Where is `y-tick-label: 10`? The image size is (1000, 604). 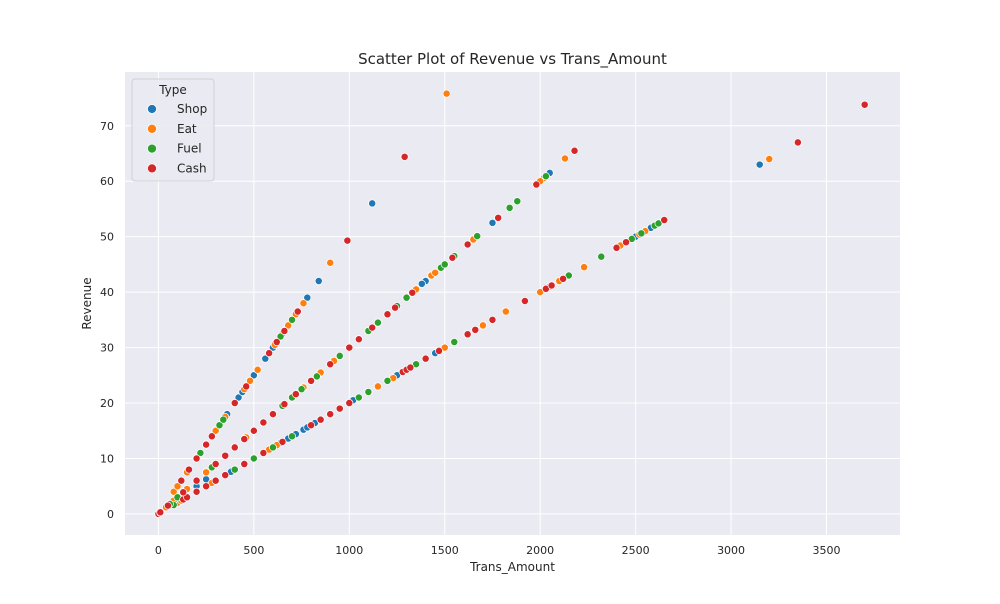
y-tick-label: 10 is located at coordinates (107, 458).